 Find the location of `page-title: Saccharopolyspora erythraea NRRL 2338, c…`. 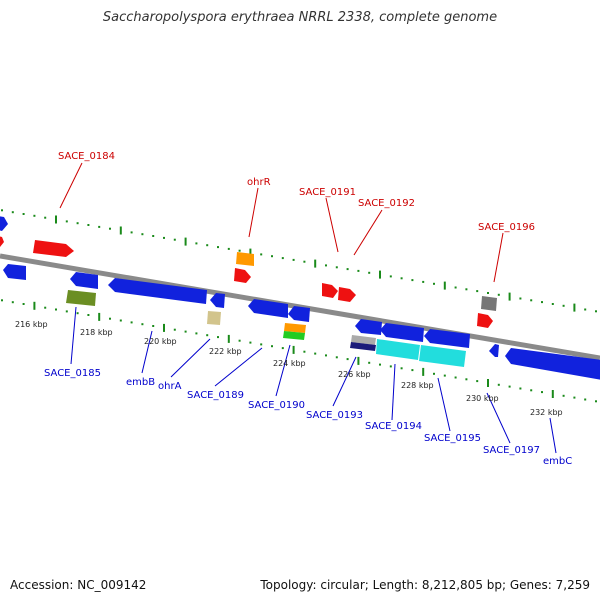

page-title: Saccharopolyspora erythraea NRRL 2338, c… is located at coordinates (300, 17).